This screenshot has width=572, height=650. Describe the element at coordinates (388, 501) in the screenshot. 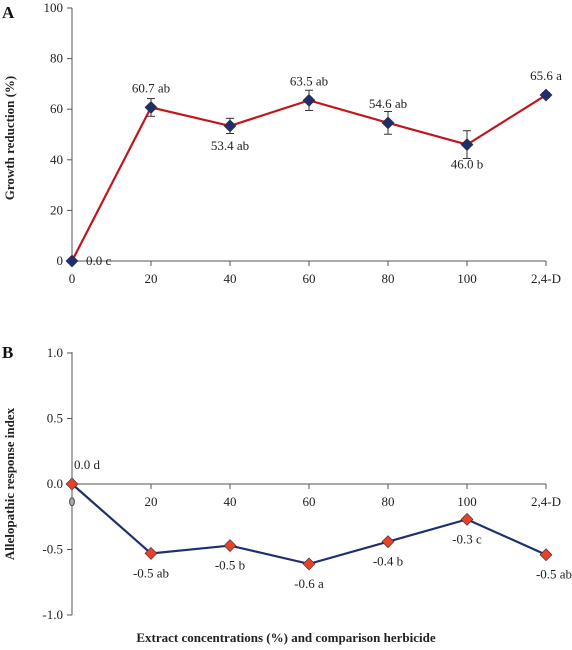

I see `b-x-tick-label: 80` at that location.